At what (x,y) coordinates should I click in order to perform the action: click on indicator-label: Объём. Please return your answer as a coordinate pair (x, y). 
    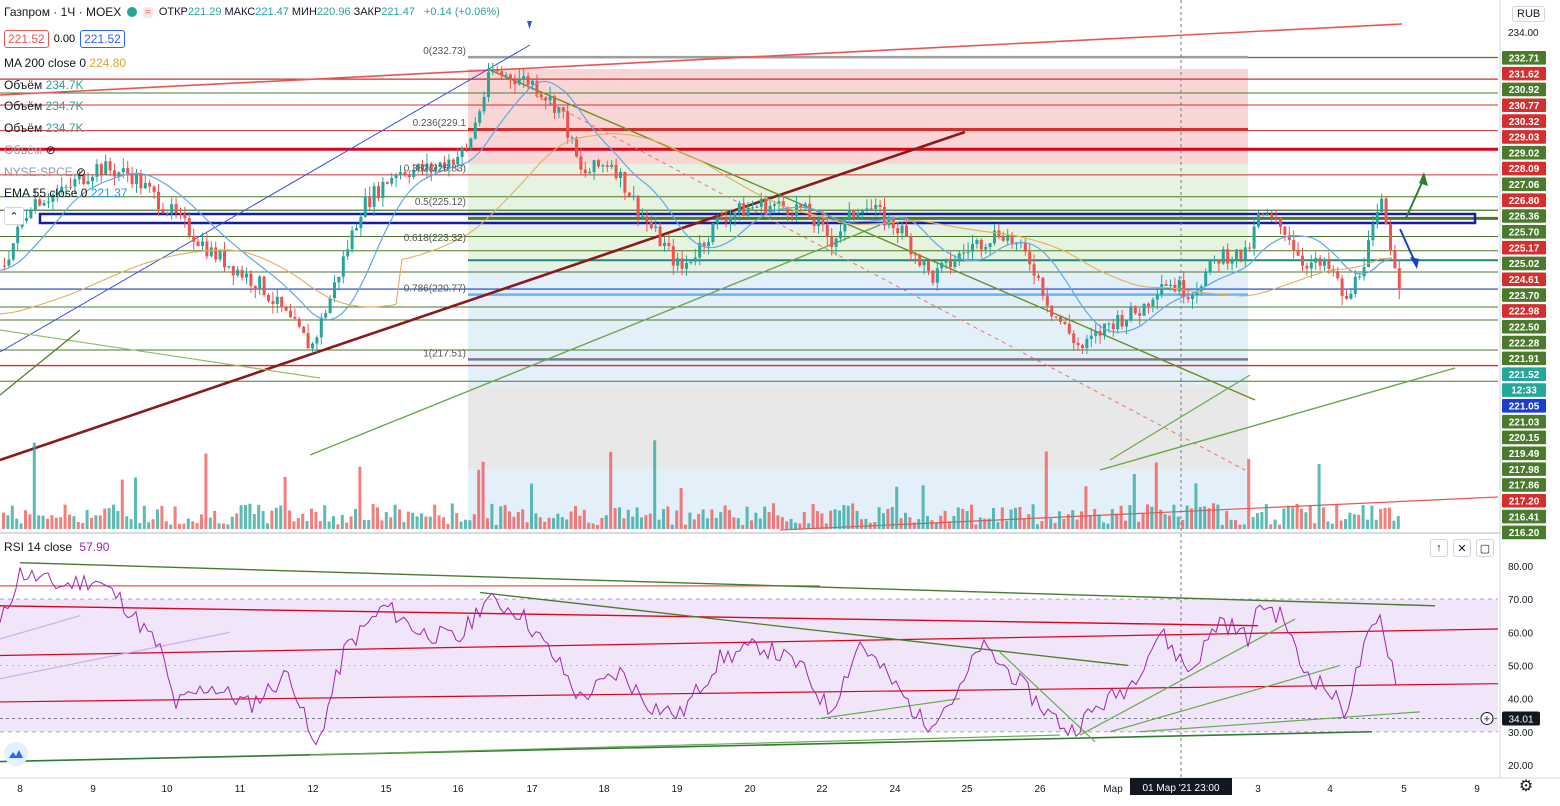
    Looking at the image, I should click on (23, 106).